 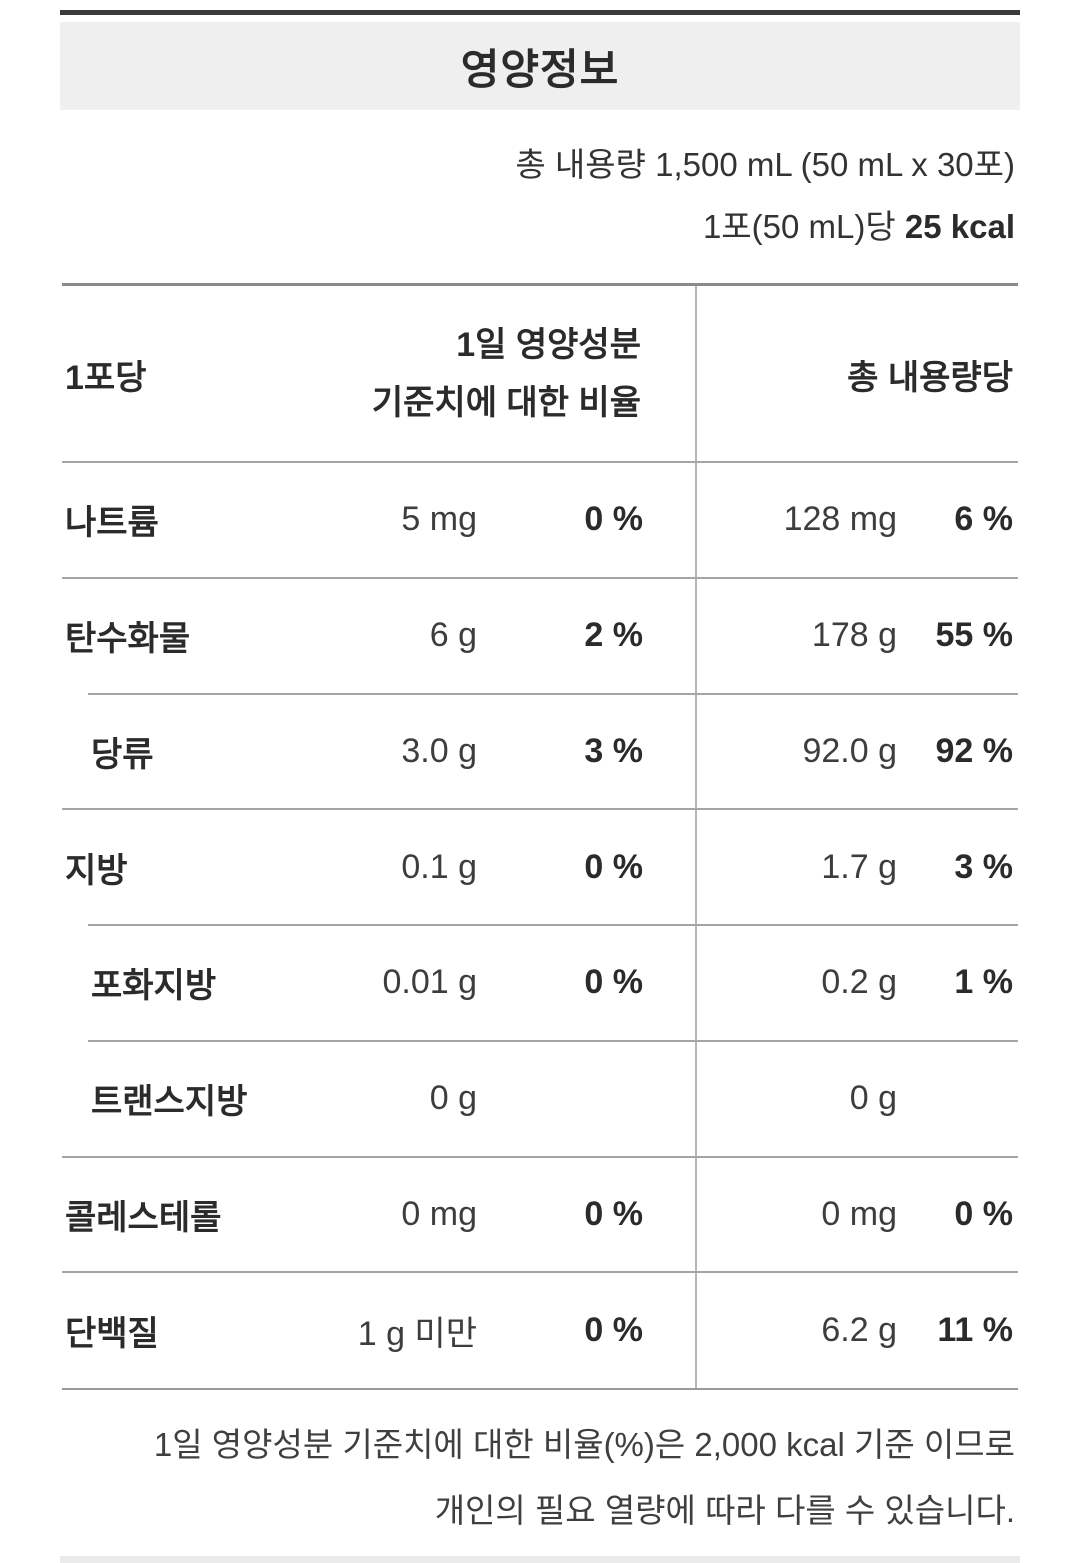 What do you see at coordinates (873, 1098) in the screenshot?
I see `total-amount: 0 g` at bounding box center [873, 1098].